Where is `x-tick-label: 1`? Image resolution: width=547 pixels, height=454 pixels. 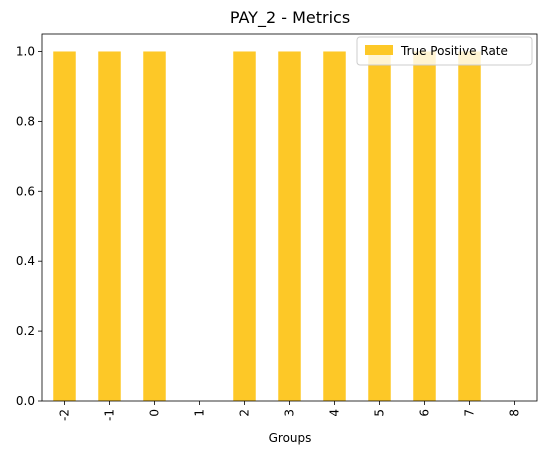
x-tick-label: 1 is located at coordinates (200, 413).